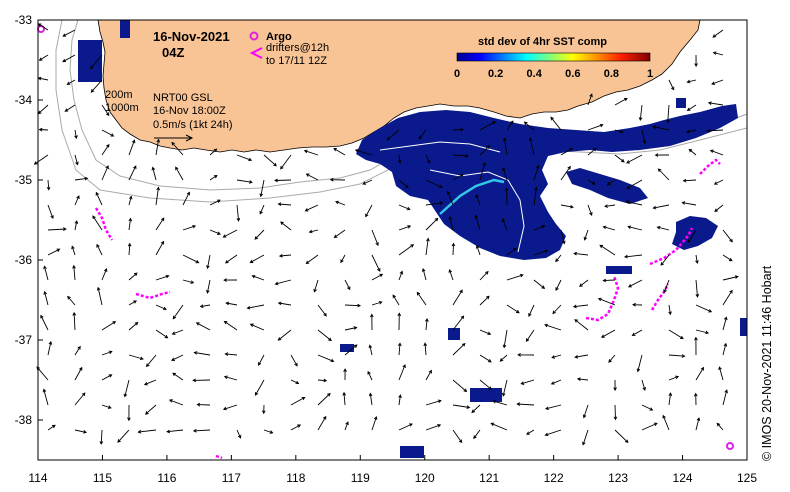 The width and height of the screenshot is (790, 492). I want to click on y-tick-label: -34, so click(24, 100).